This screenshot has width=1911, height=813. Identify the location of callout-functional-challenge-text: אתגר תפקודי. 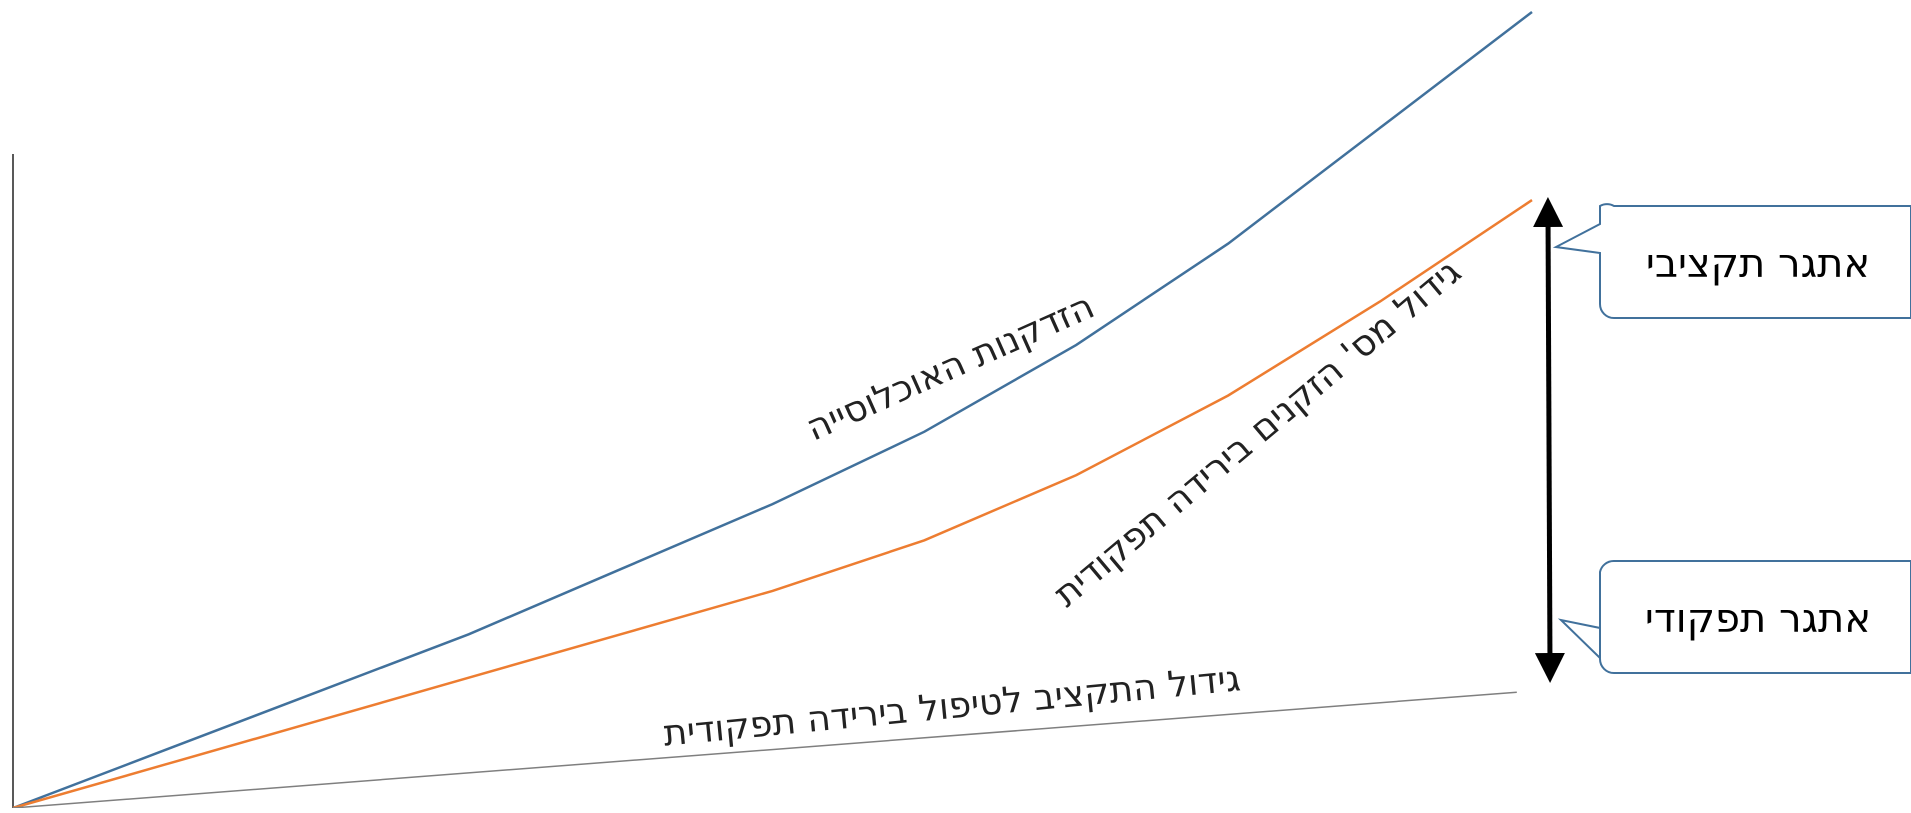
(1758, 619).